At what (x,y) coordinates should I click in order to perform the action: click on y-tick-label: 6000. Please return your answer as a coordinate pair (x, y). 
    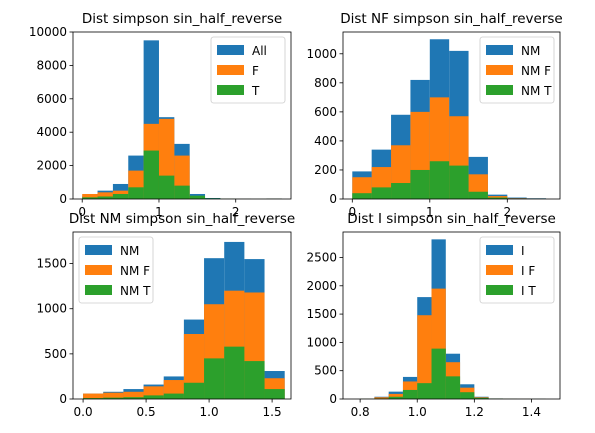
    Looking at the image, I should click on (51, 99).